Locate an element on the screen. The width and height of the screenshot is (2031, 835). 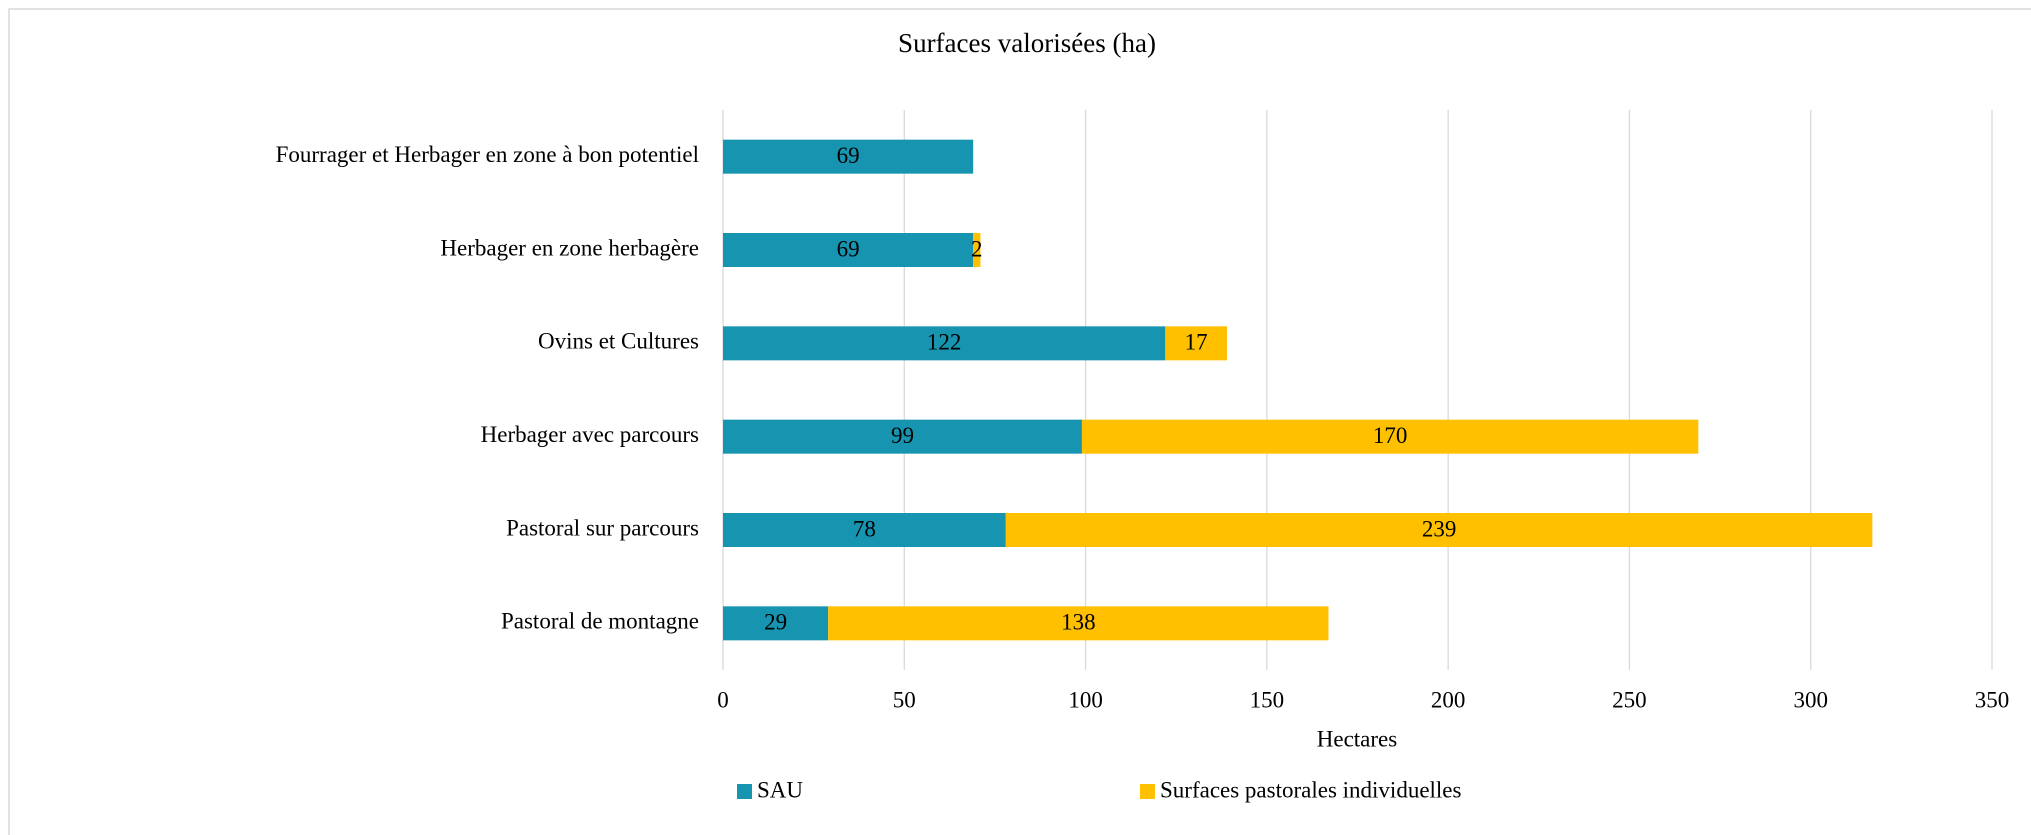
data-label: 170 is located at coordinates (1390, 435).